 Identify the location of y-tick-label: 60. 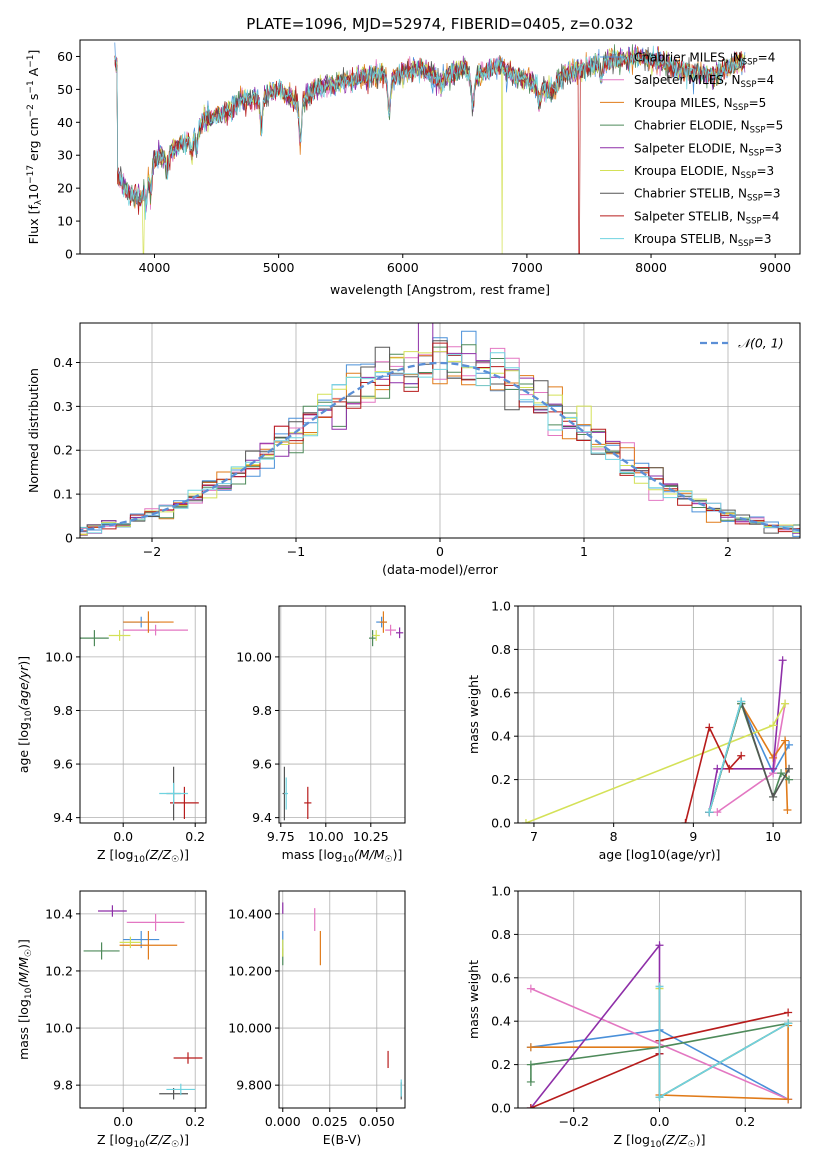
(65, 56).